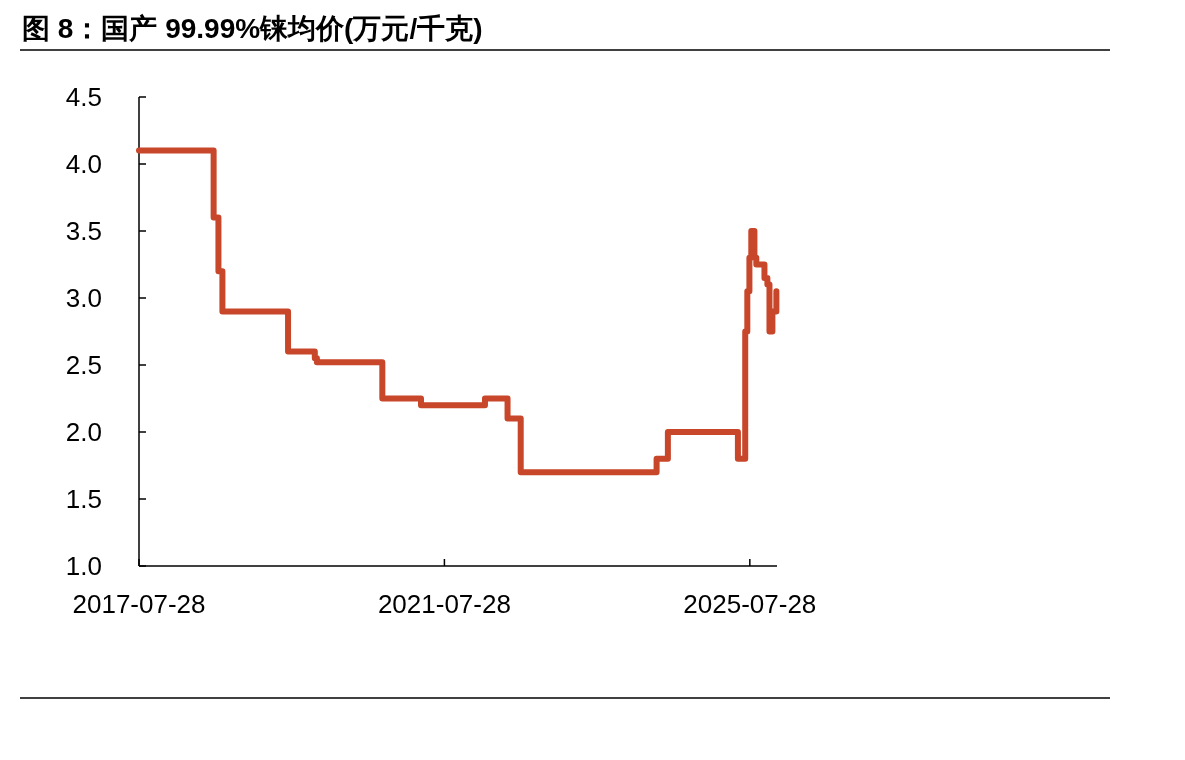 The image size is (1185, 760). Describe the element at coordinates (83, 298) in the screenshot. I see `y-tick-label: 3.0` at that location.